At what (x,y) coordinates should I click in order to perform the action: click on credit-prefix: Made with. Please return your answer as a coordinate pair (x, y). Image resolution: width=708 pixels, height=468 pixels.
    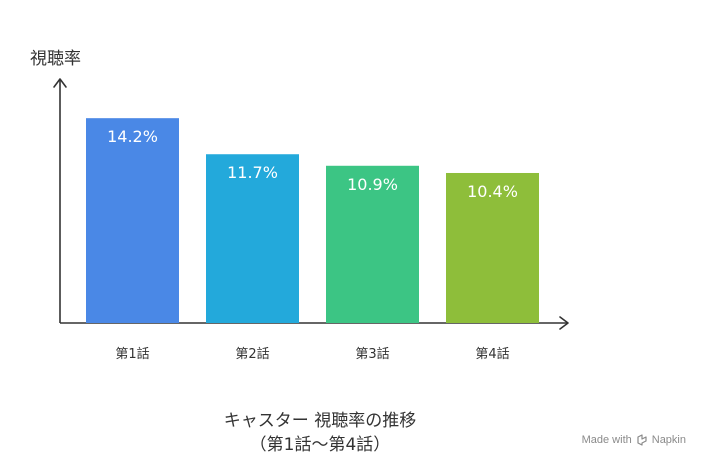
    Looking at the image, I should click on (606, 440).